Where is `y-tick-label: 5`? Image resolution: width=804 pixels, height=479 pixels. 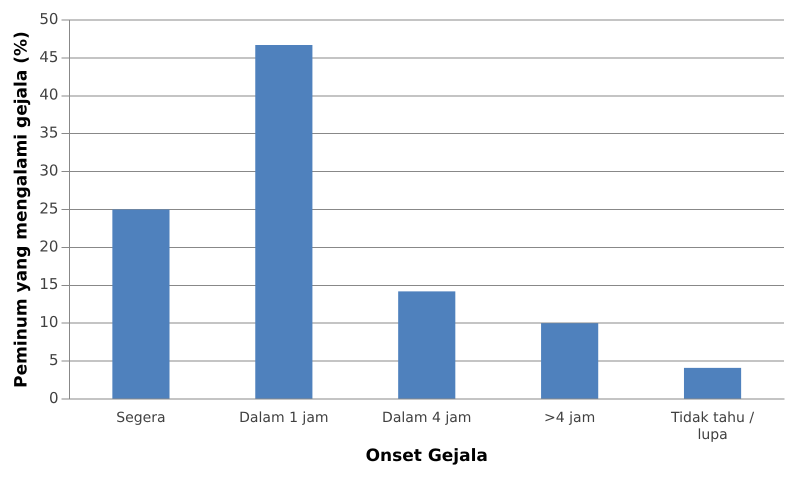 y-tick-label: 5 is located at coordinates (53, 359).